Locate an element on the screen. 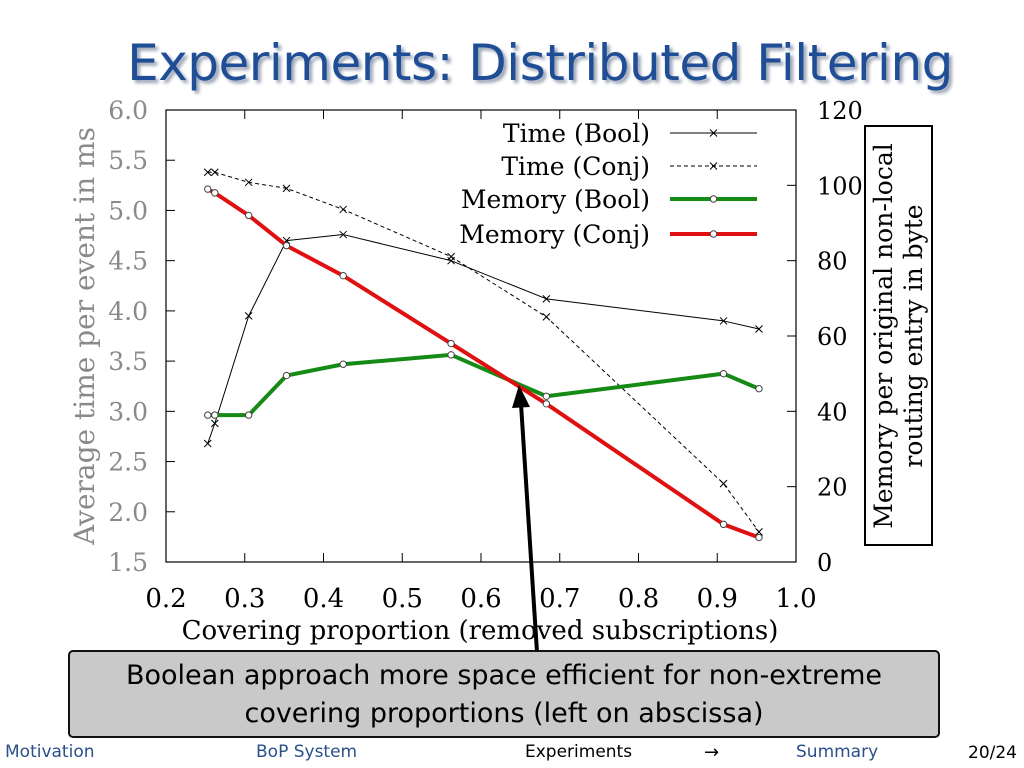 Image resolution: width=1024 pixels, height=768 pixels. x-tick-label: 0.7 is located at coordinates (559, 599).